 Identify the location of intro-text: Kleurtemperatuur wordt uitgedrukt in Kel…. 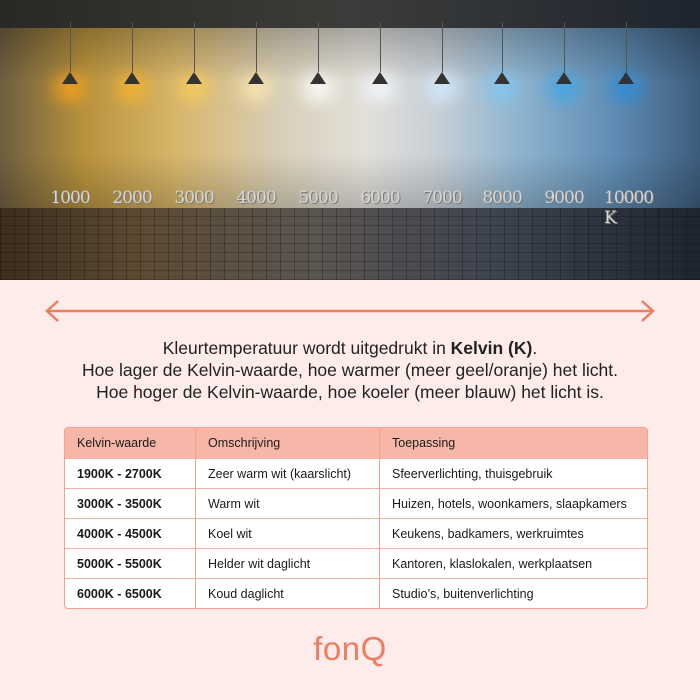
(350, 370).